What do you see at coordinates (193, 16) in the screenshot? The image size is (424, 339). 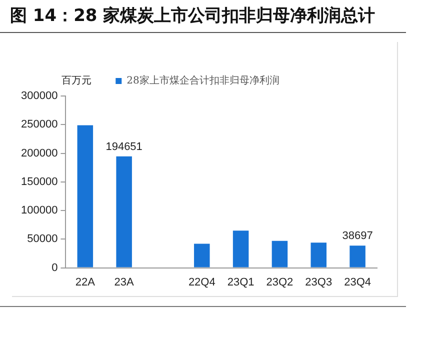 I see `chart-title: 图 14：28 家煤炭上市公司扣非归母净利润总计` at bounding box center [193, 16].